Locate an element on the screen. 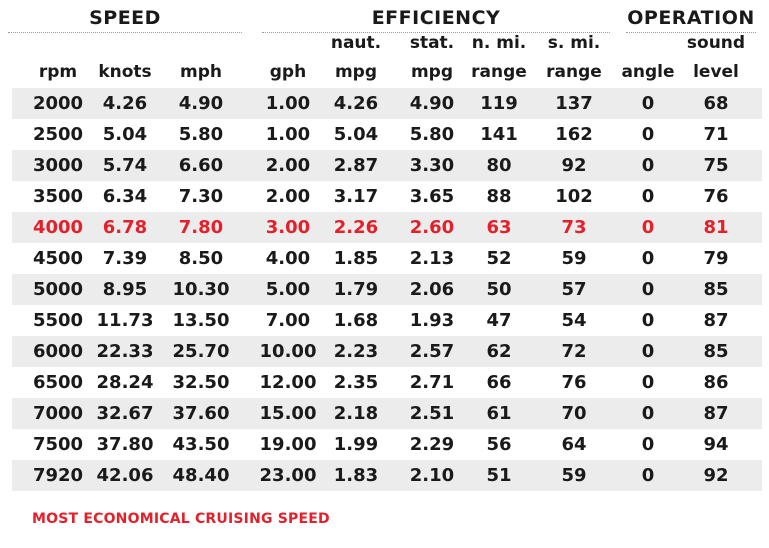 The height and width of the screenshot is (548, 769). cell-stat_mpg: 2.10 is located at coordinates (432, 475).